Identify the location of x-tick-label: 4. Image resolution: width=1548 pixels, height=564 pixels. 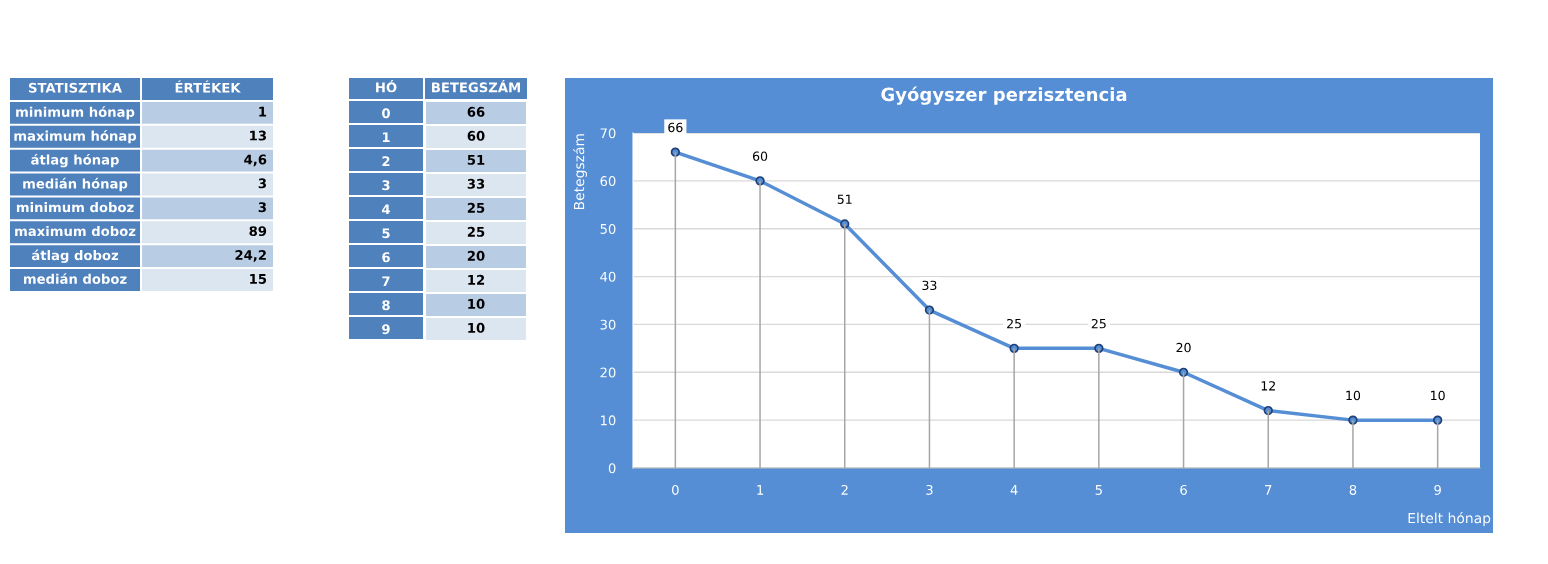
(1014, 490).